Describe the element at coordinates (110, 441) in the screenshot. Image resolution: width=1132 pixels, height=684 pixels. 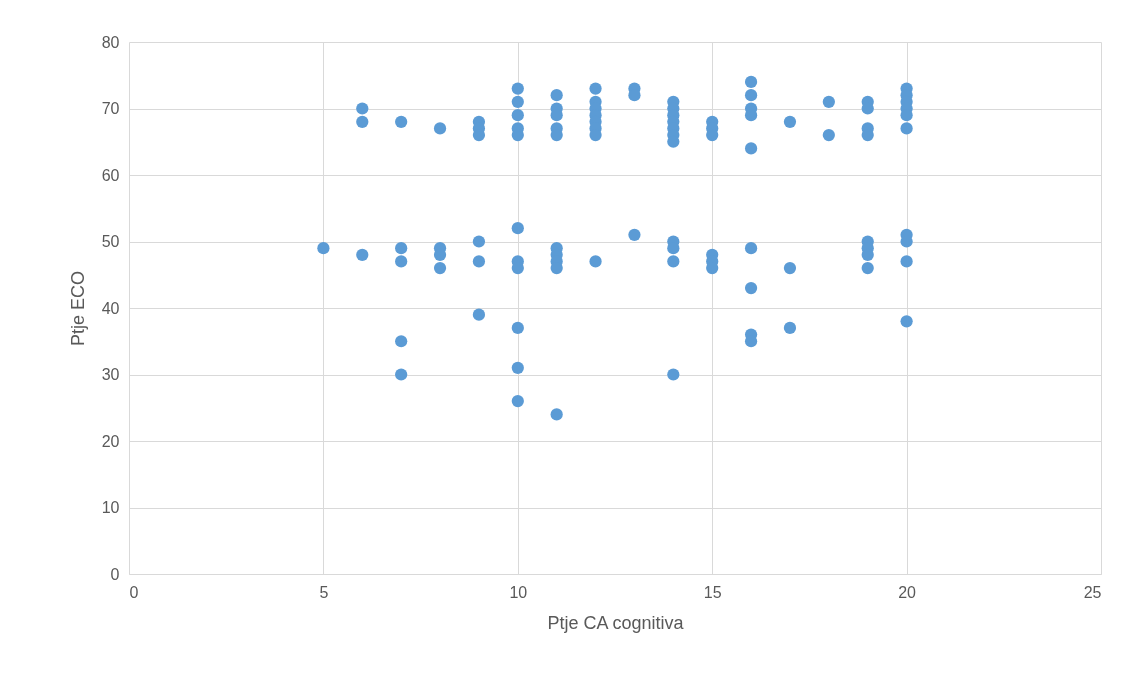
I see `y-tick-label: 20` at that location.